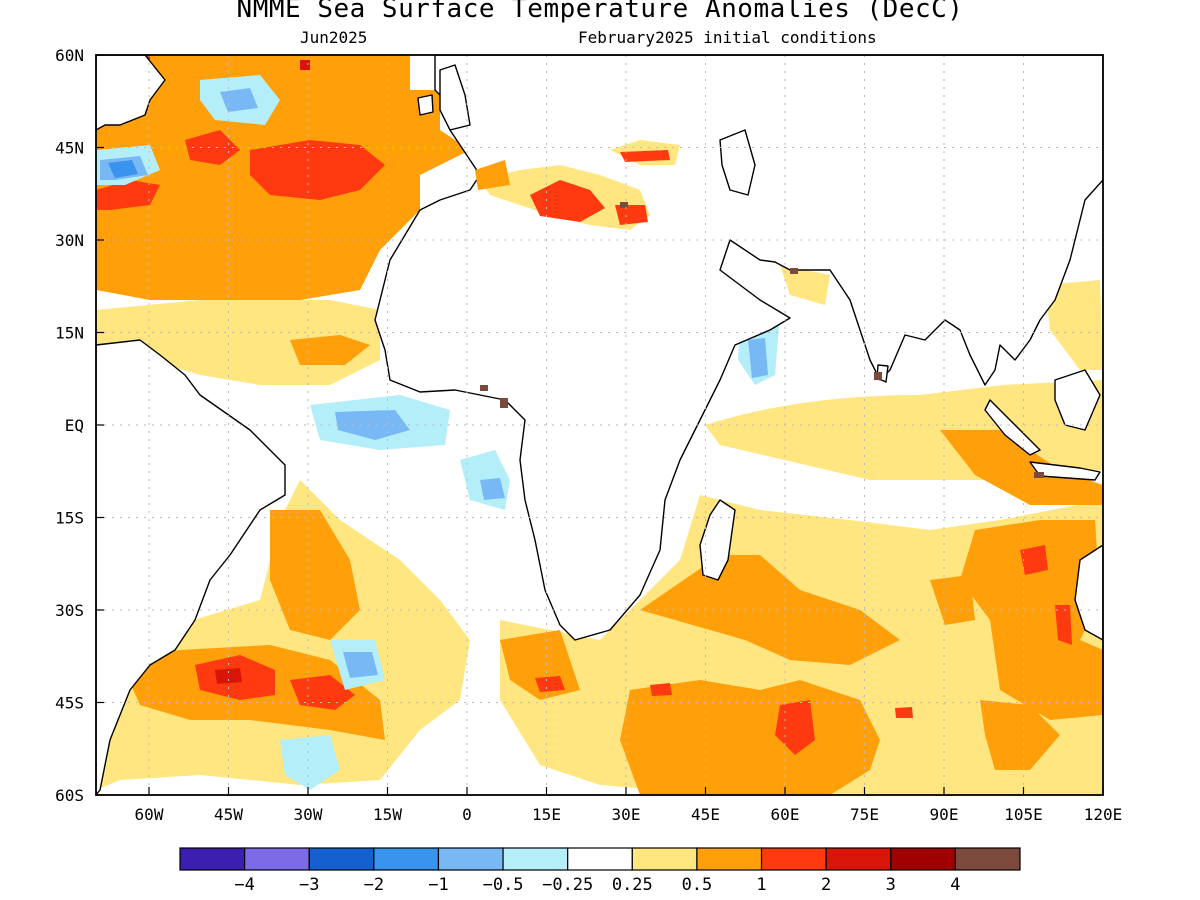 This screenshot has height=900, width=1200. Describe the element at coordinates (567, 885) in the screenshot. I see `colorbar-label: −0.25` at that location.